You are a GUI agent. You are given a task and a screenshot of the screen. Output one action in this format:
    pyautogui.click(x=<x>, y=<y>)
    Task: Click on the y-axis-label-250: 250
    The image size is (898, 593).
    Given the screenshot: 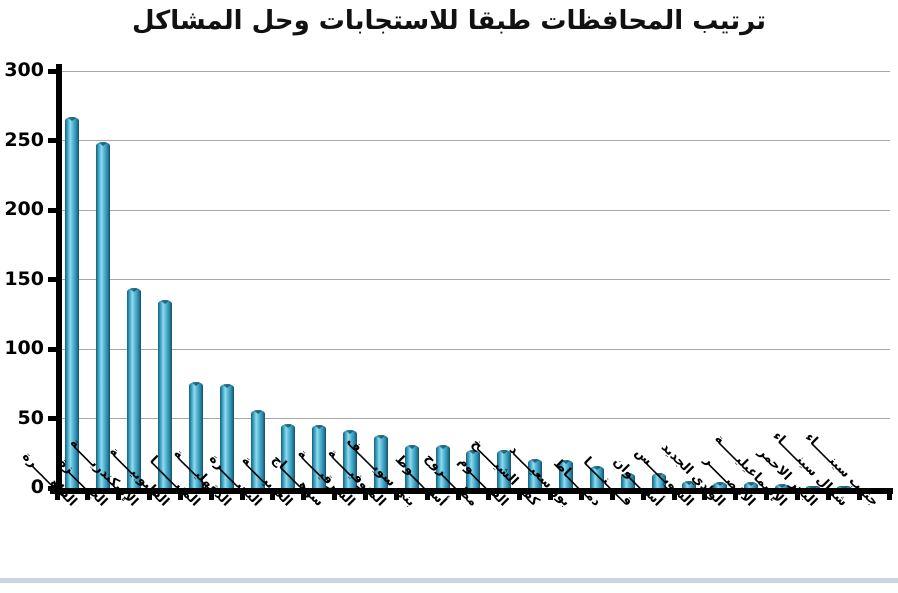 What is the action you would take?
    pyautogui.click(x=24, y=139)
    